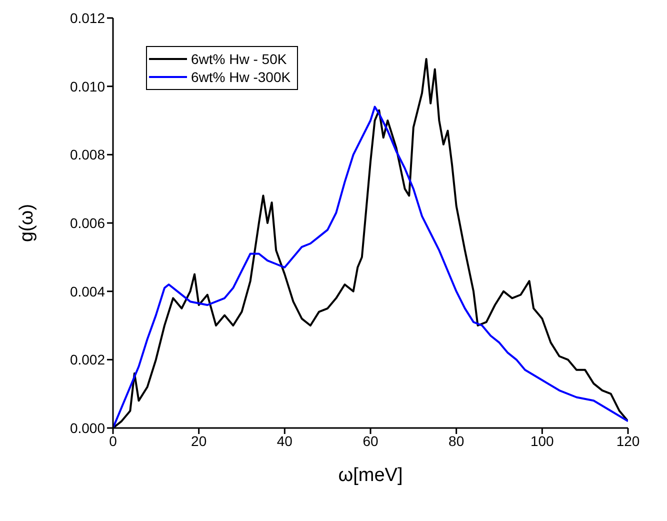 The height and width of the screenshot is (521, 667). What do you see at coordinates (88, 360) in the screenshot?
I see `y-tick-label: 0.002` at bounding box center [88, 360].